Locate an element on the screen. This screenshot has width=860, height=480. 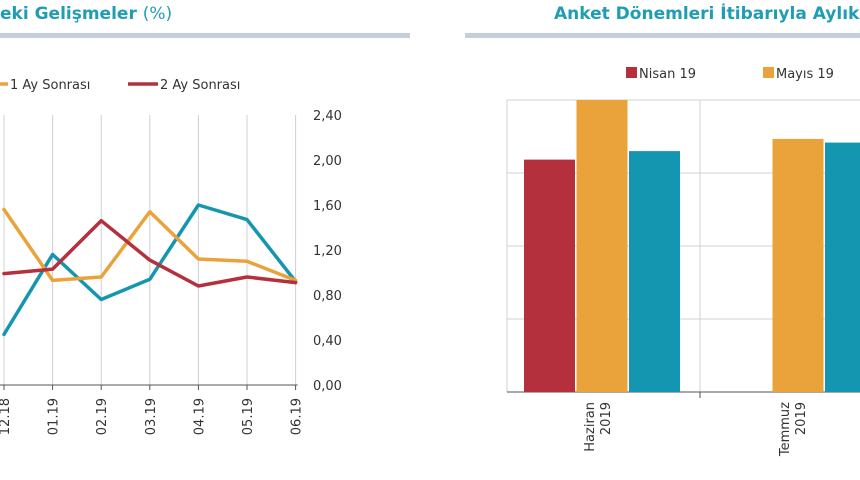
right-x-category-label: Temmuz is located at coordinates (785, 429).